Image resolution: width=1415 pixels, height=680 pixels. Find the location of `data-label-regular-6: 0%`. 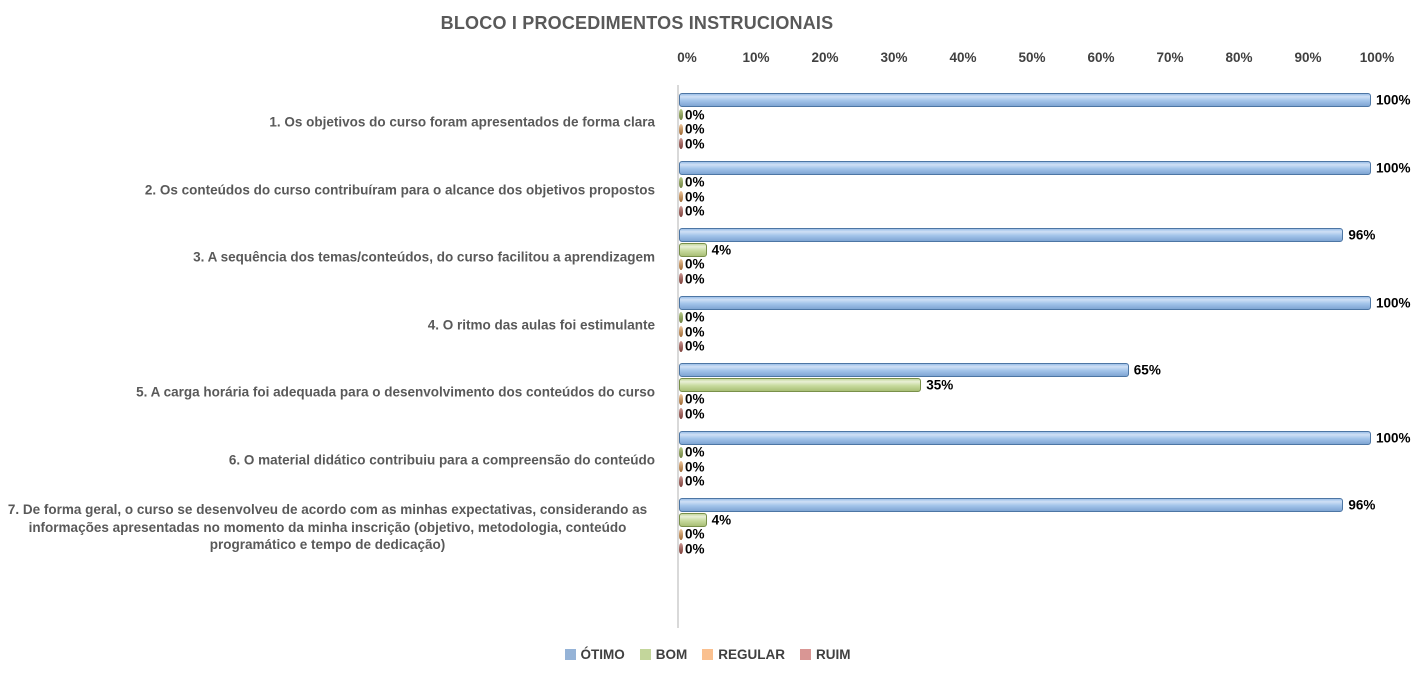

data-label-regular-6: 0% is located at coordinates (695, 466).